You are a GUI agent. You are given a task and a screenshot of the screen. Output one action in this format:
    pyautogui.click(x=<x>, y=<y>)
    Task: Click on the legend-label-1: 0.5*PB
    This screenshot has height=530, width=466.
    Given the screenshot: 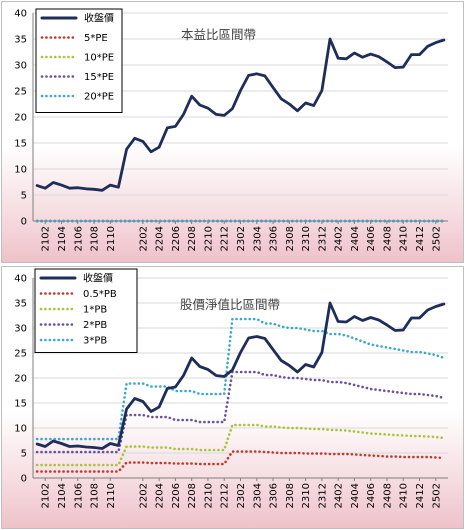 What is the action you would take?
    pyautogui.click(x=100, y=294)
    